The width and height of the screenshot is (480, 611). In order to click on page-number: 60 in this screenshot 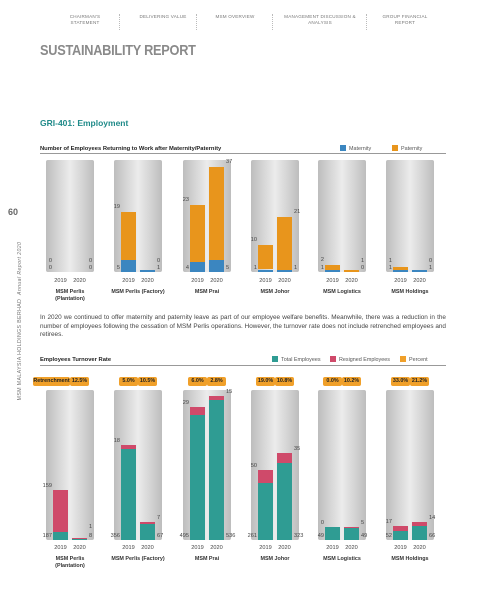, I will do `click(13, 212)`.